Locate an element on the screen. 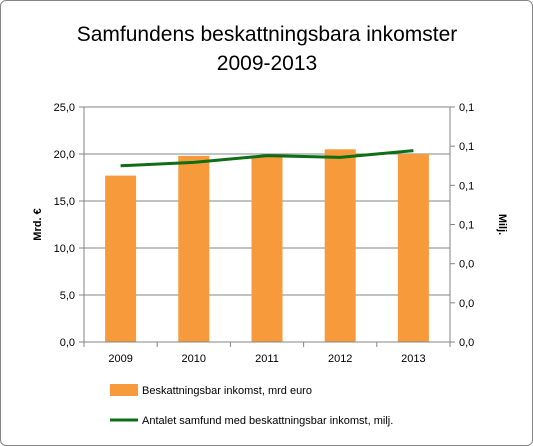 The height and width of the screenshot is (446, 533). line-series is located at coordinates (267, 158).